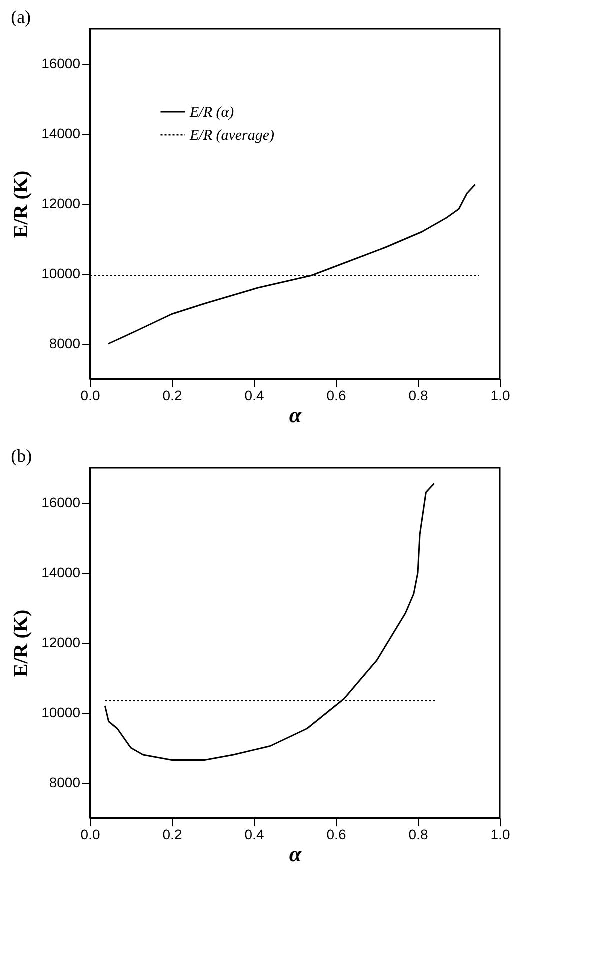  I want to click on legend-label: E/R (α), so click(211, 113).